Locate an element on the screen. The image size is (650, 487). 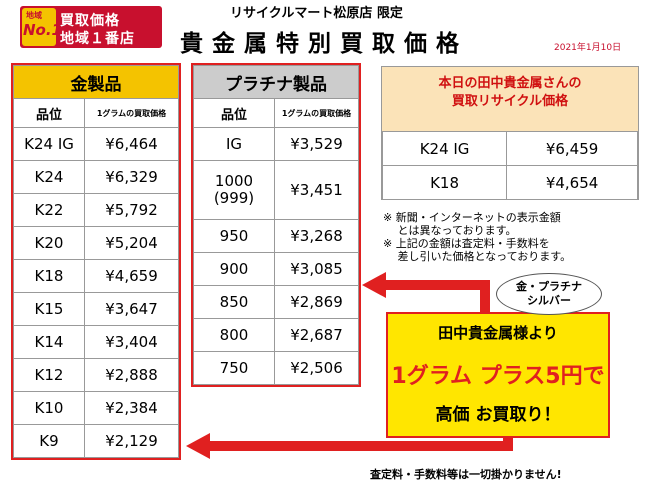
grade-cell: K12 is located at coordinates (49, 375).